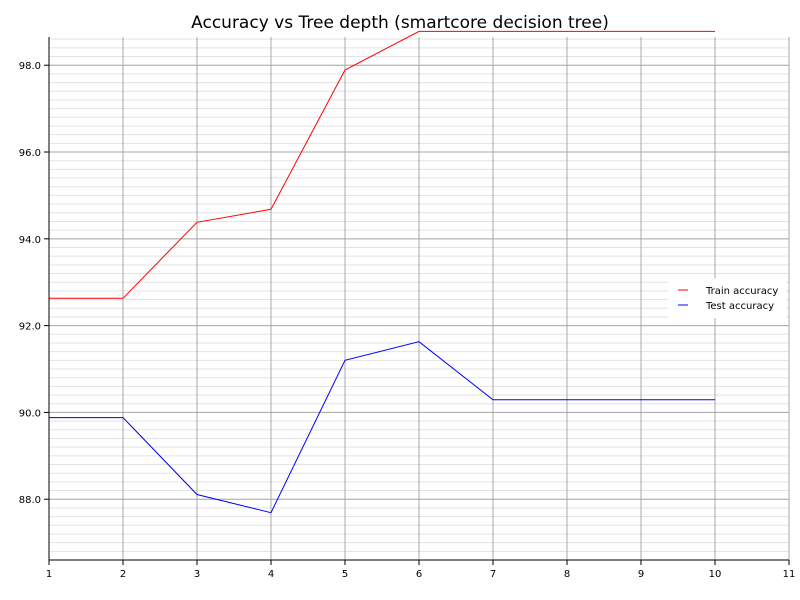  Describe the element at coordinates (567, 574) in the screenshot. I see `x-tick-label: 8` at that location.